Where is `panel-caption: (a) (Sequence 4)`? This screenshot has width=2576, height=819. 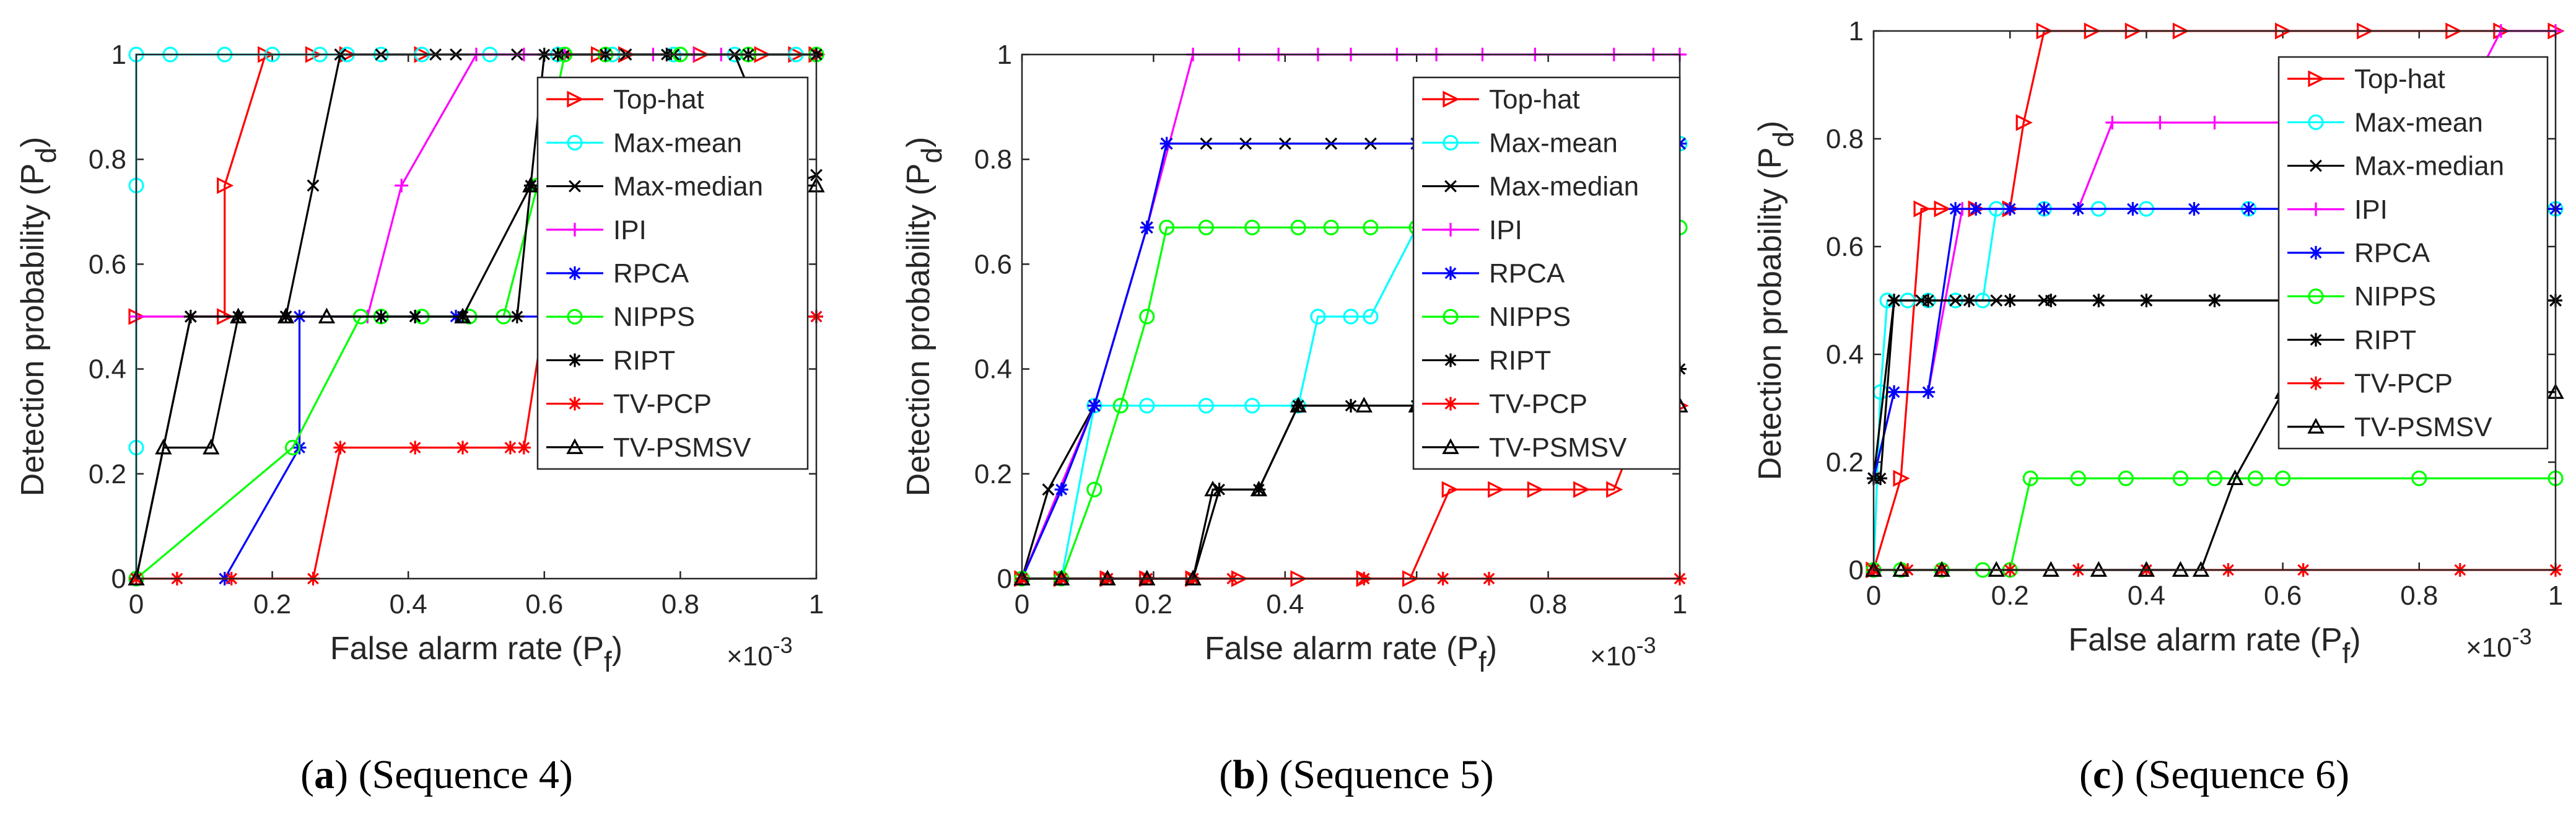 panel-caption: (a) (Sequence 4) is located at coordinates (436, 774).